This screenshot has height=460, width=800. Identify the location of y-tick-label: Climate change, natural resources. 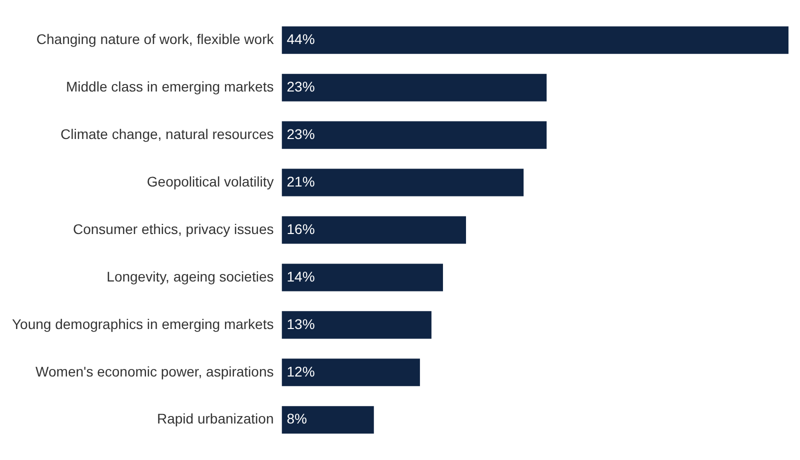
(167, 134).